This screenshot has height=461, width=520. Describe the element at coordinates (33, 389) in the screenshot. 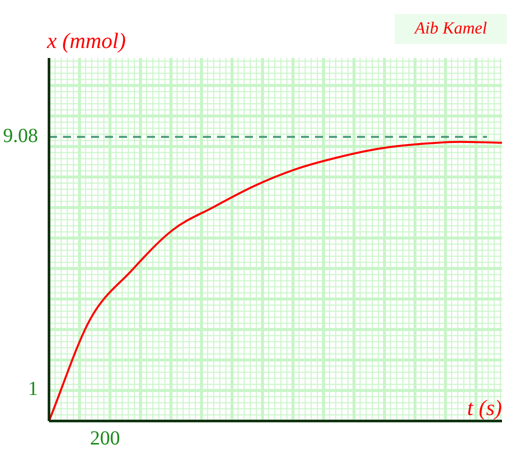

I see `y-tick-label: 1` at that location.